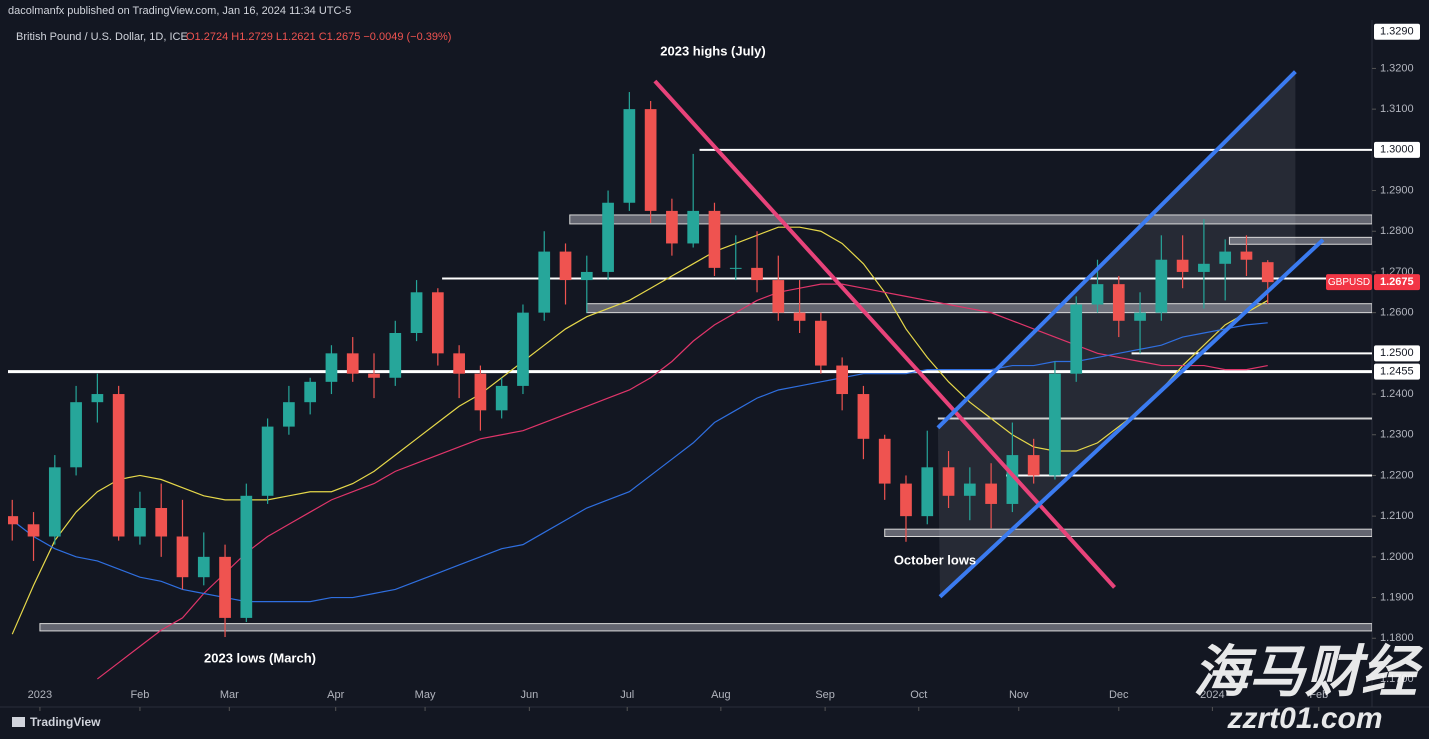  Describe the element at coordinates (825, 695) in the screenshot. I see `x-tick-label: Sep` at that location.